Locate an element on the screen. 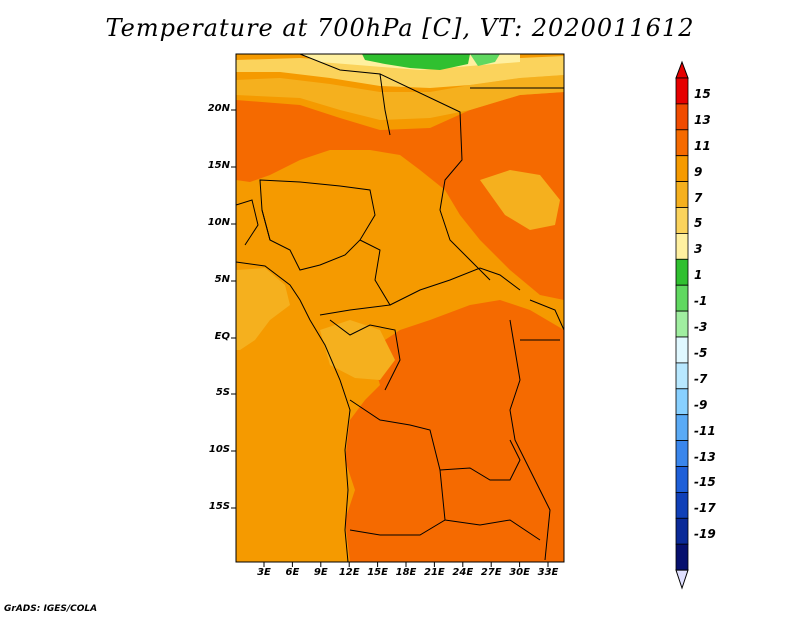  border-zambia-zimbabwe is located at coordinates (492, 530).